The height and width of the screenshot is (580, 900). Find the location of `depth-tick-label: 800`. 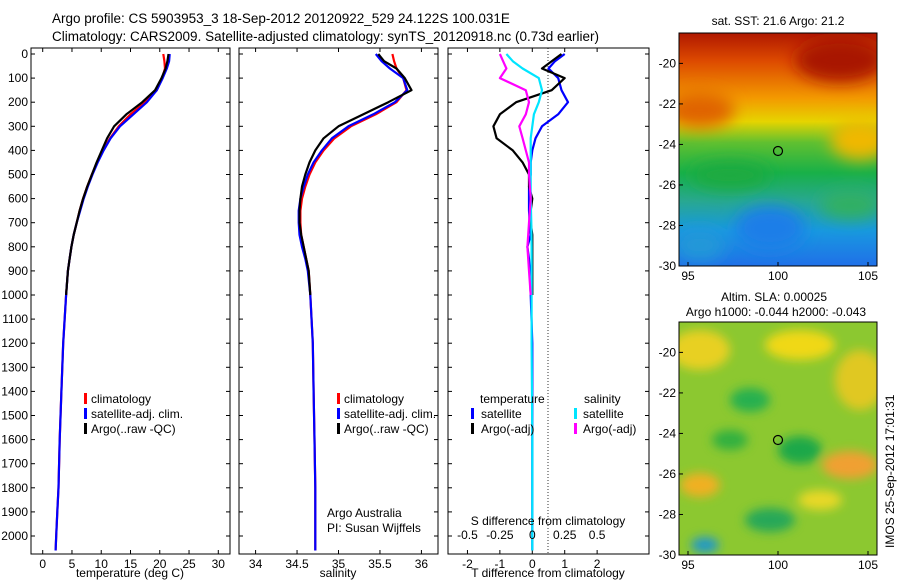

depth-tick-label: 800 is located at coordinates (18, 247).